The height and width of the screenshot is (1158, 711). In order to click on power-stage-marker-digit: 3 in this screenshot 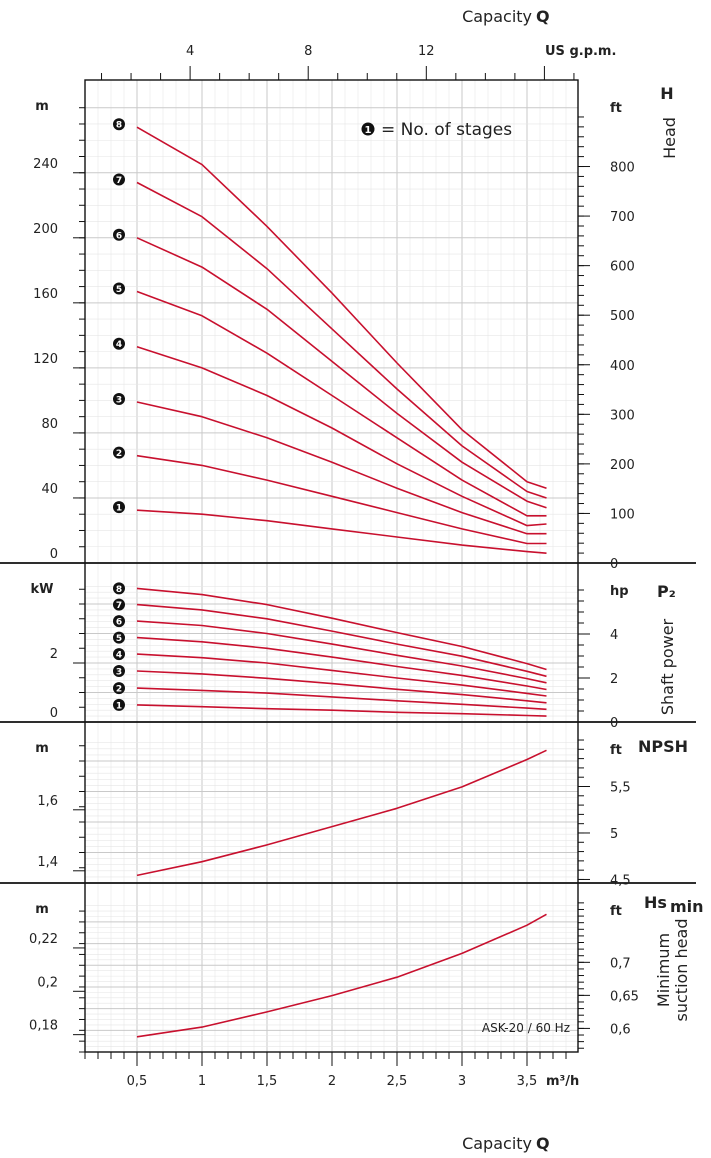, I will do `click(119, 672)`.